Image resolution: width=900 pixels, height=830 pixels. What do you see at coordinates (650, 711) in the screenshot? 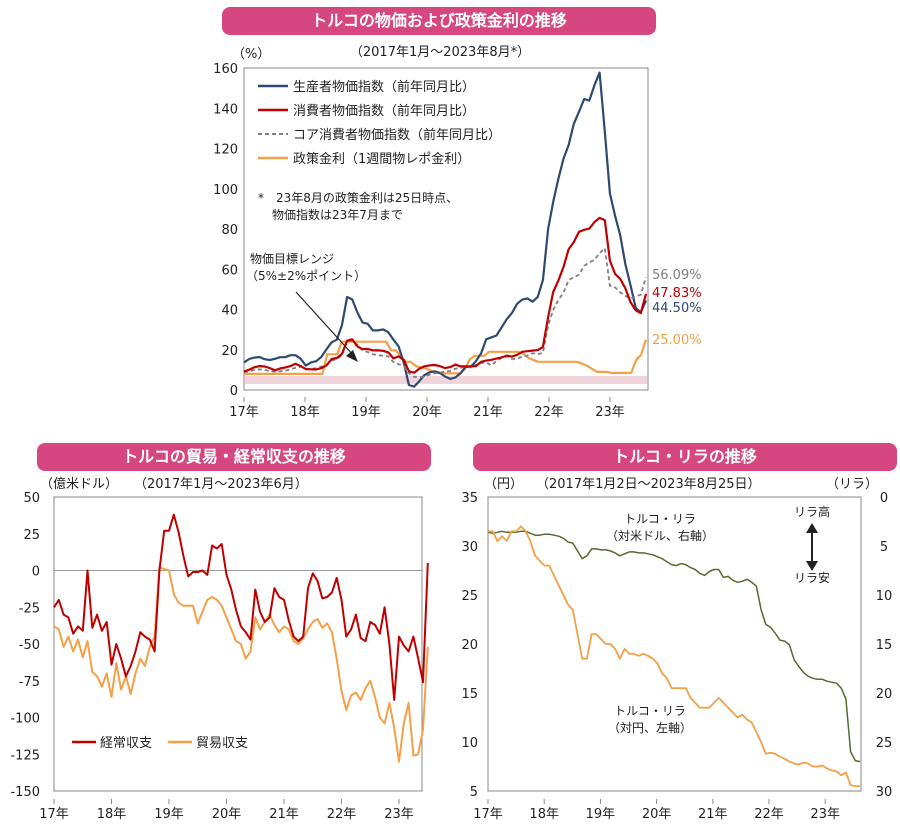
I see `label-jpy-1: トルコ・リラ` at bounding box center [650, 711].